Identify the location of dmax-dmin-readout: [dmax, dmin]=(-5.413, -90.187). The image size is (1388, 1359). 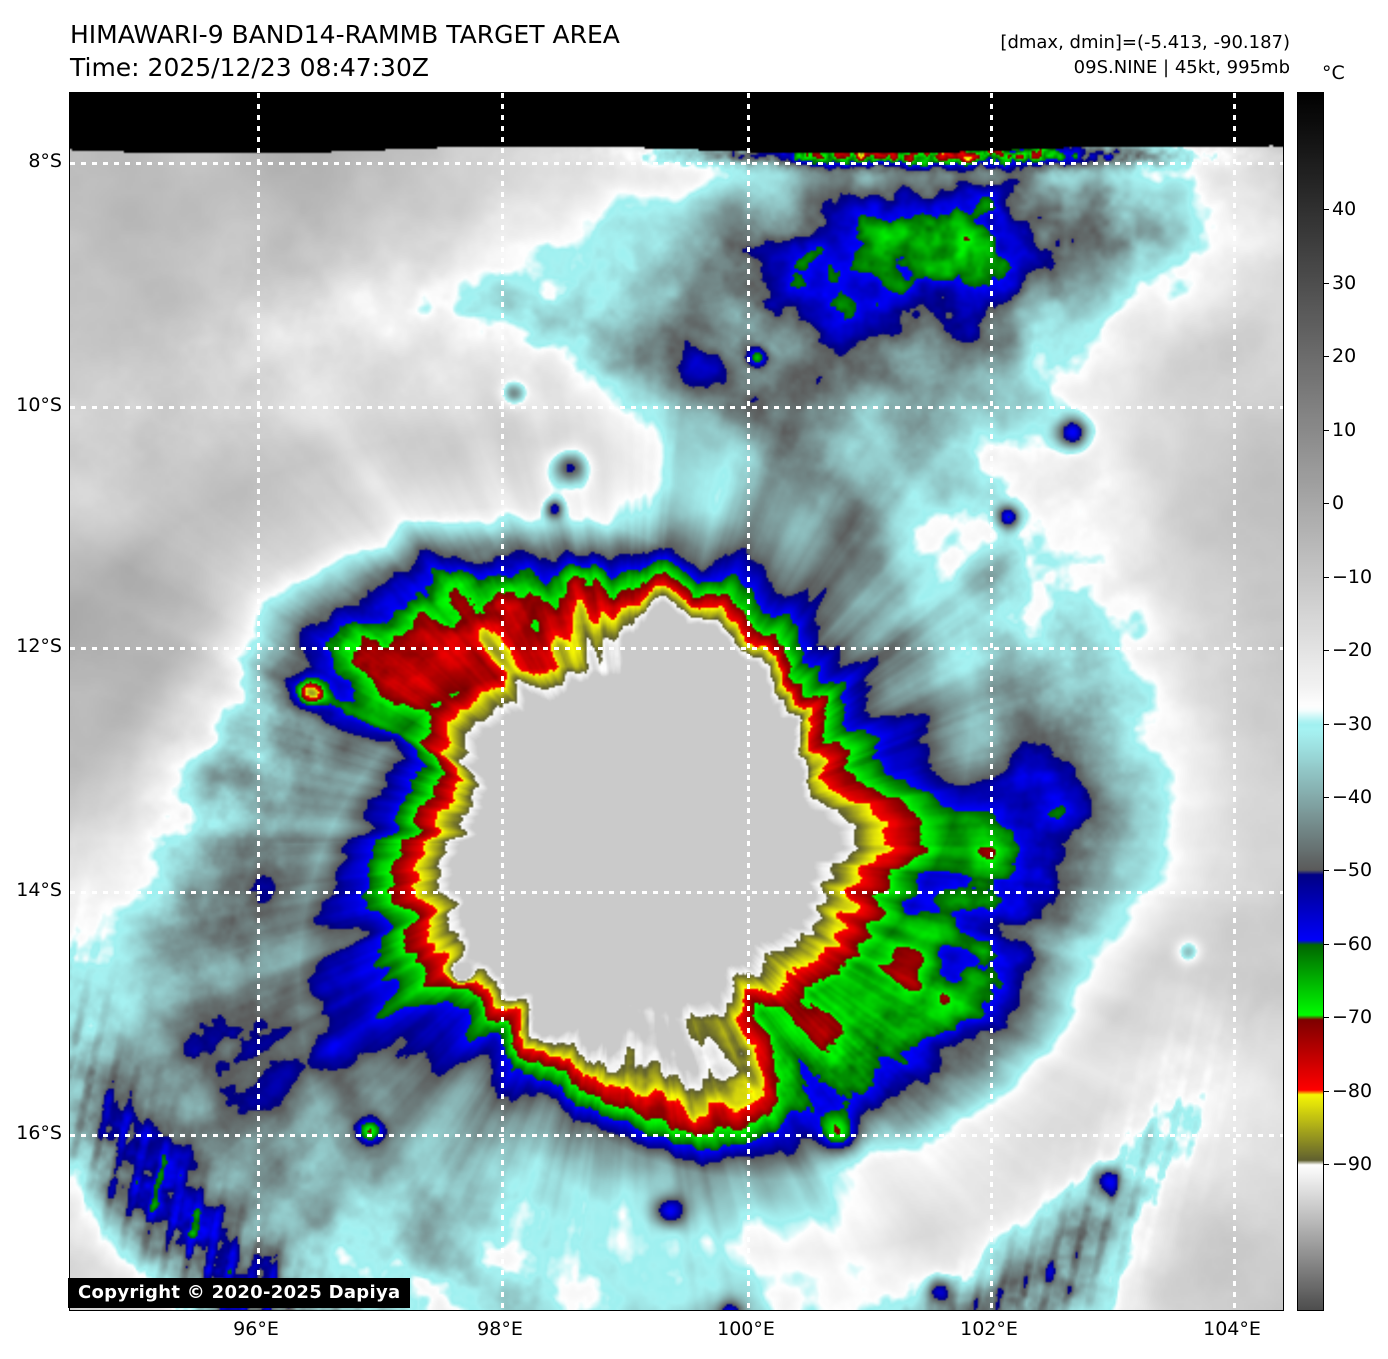
(1145, 42).